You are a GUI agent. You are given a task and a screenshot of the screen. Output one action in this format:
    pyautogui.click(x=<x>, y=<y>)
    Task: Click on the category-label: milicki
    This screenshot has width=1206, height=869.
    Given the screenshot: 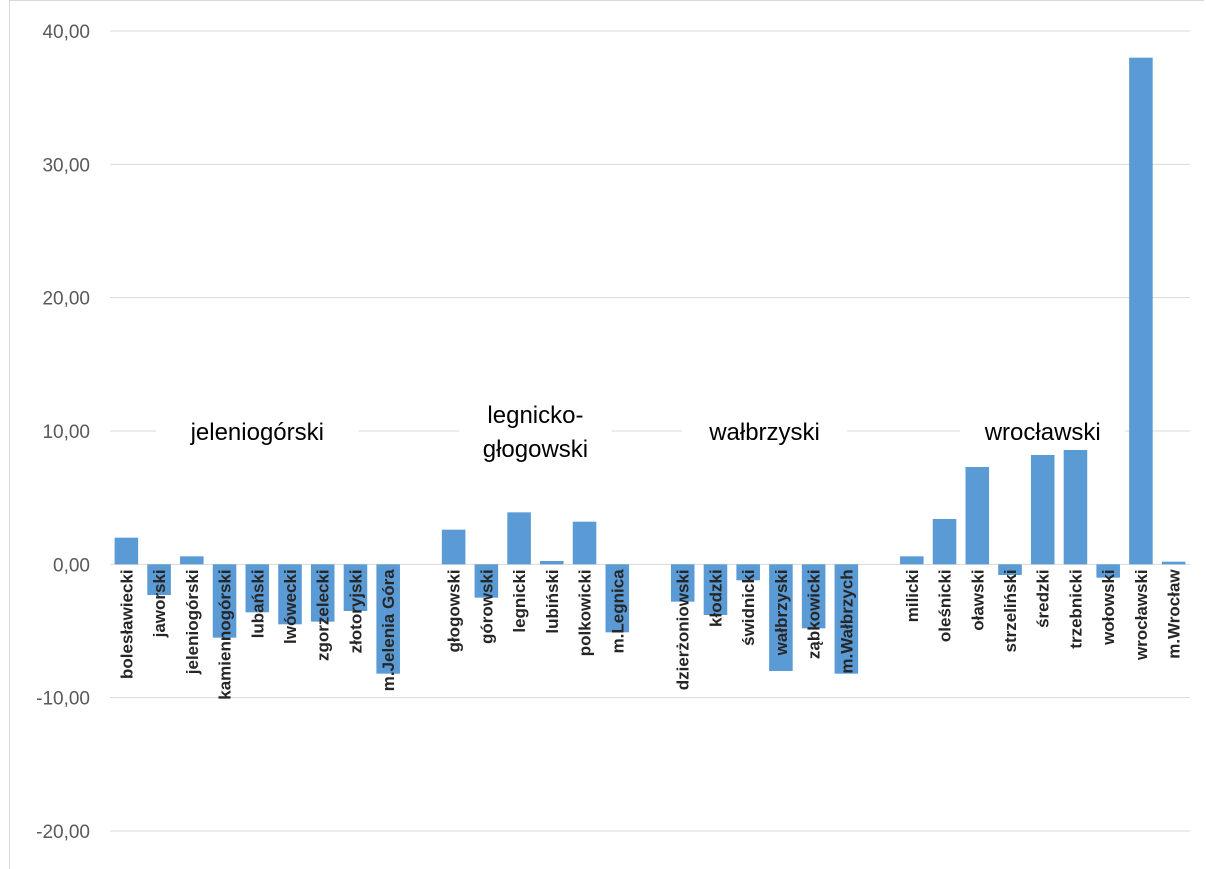 What is the action you would take?
    pyautogui.click(x=912, y=595)
    